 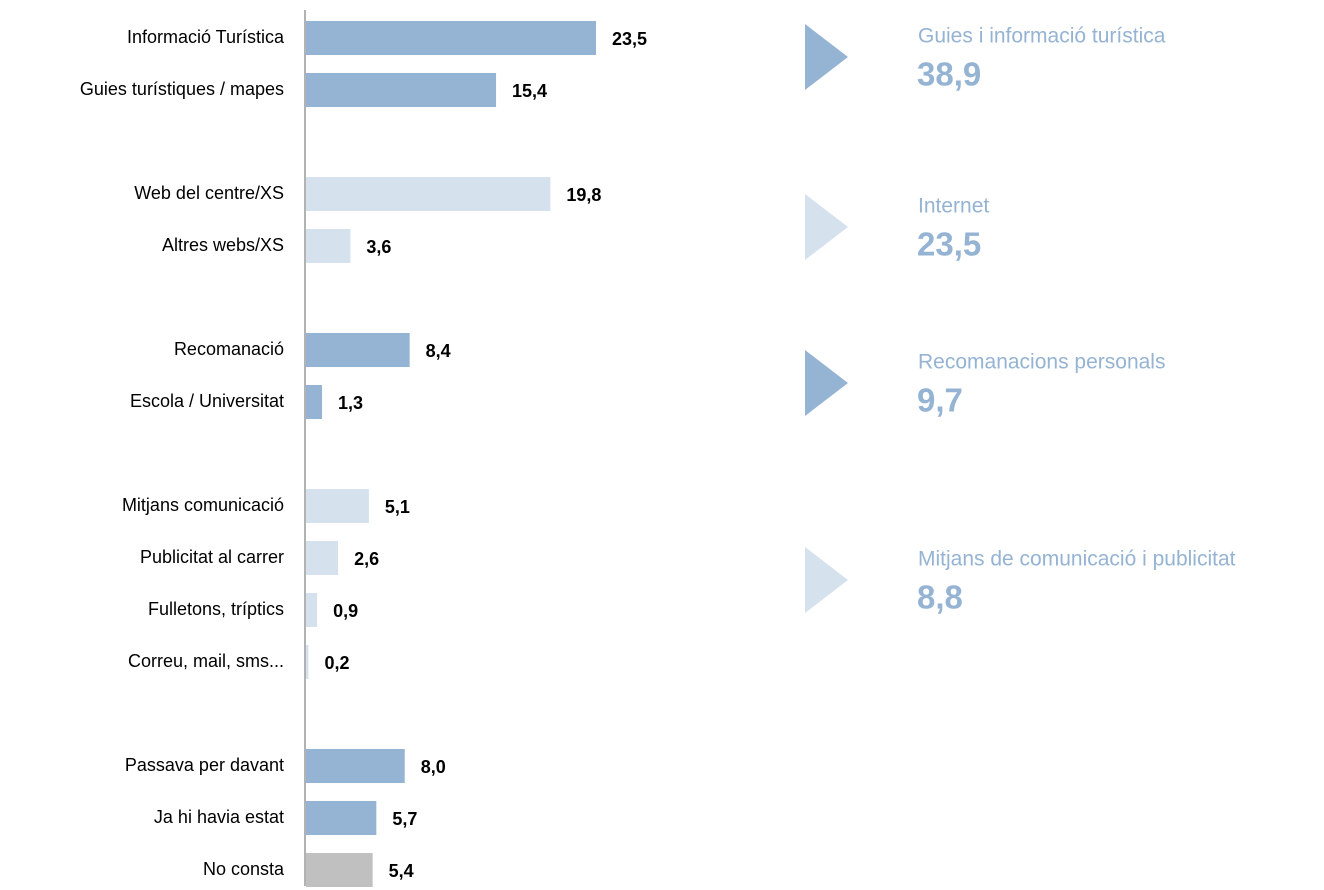 What do you see at coordinates (529, 91) in the screenshot?
I see `value-label: 15,4` at bounding box center [529, 91].